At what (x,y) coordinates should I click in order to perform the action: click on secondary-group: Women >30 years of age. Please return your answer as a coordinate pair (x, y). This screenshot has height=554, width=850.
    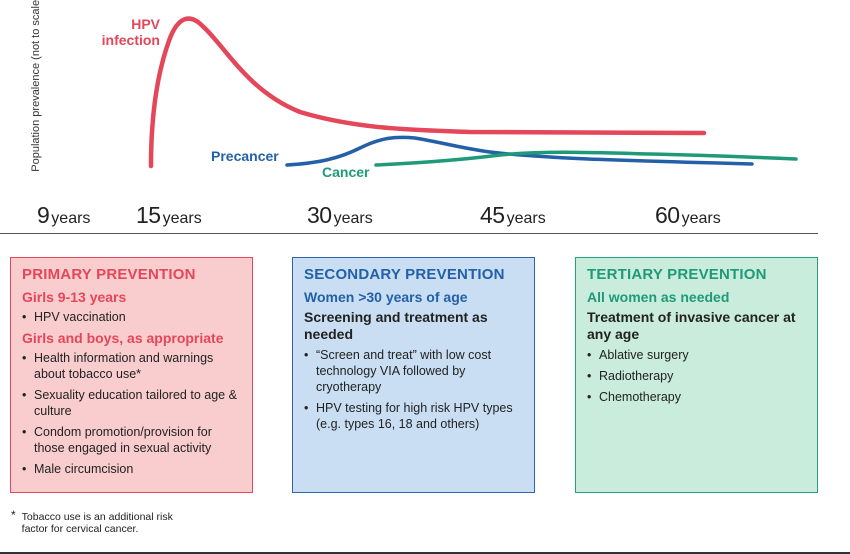
    Looking at the image, I should click on (386, 297).